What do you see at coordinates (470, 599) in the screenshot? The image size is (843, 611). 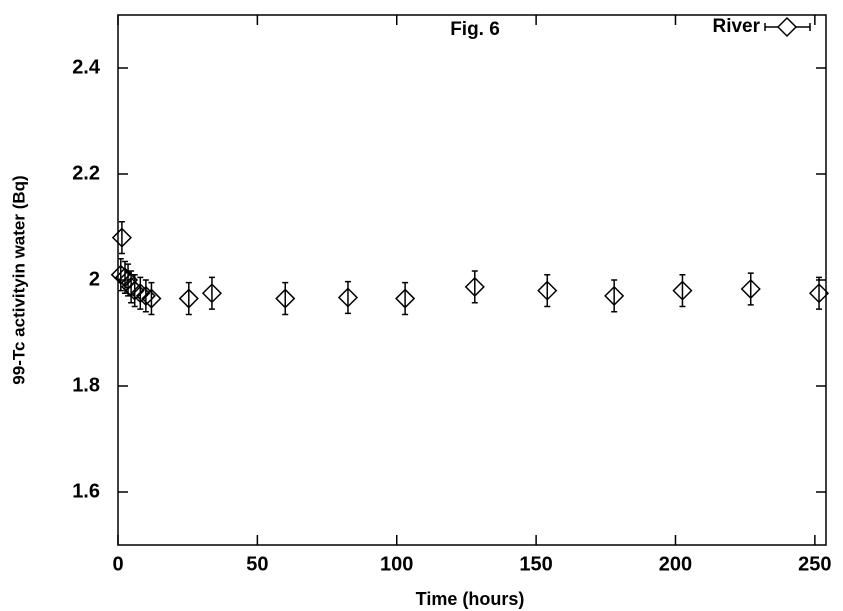 I see `x-axis-title: Time (hours)` at bounding box center [470, 599].